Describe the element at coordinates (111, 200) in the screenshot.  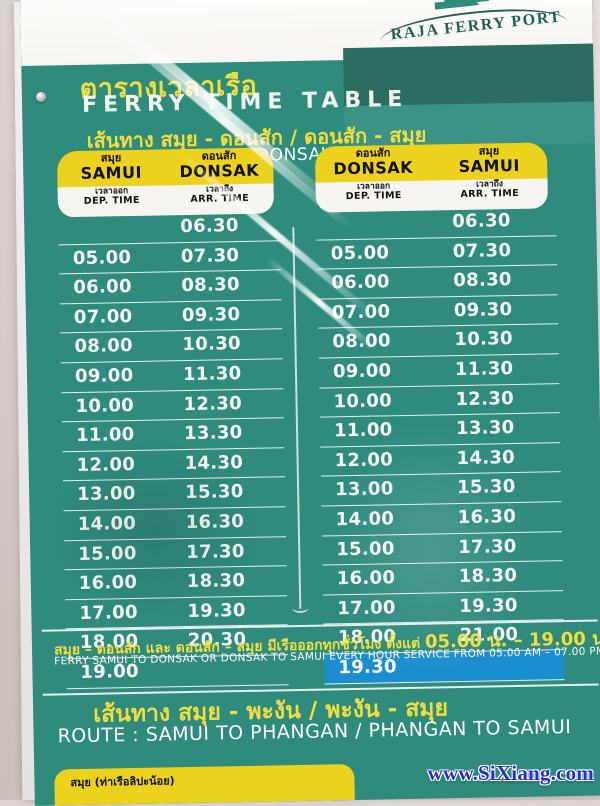
I see `dep-time-english: DEP. TIME` at that location.